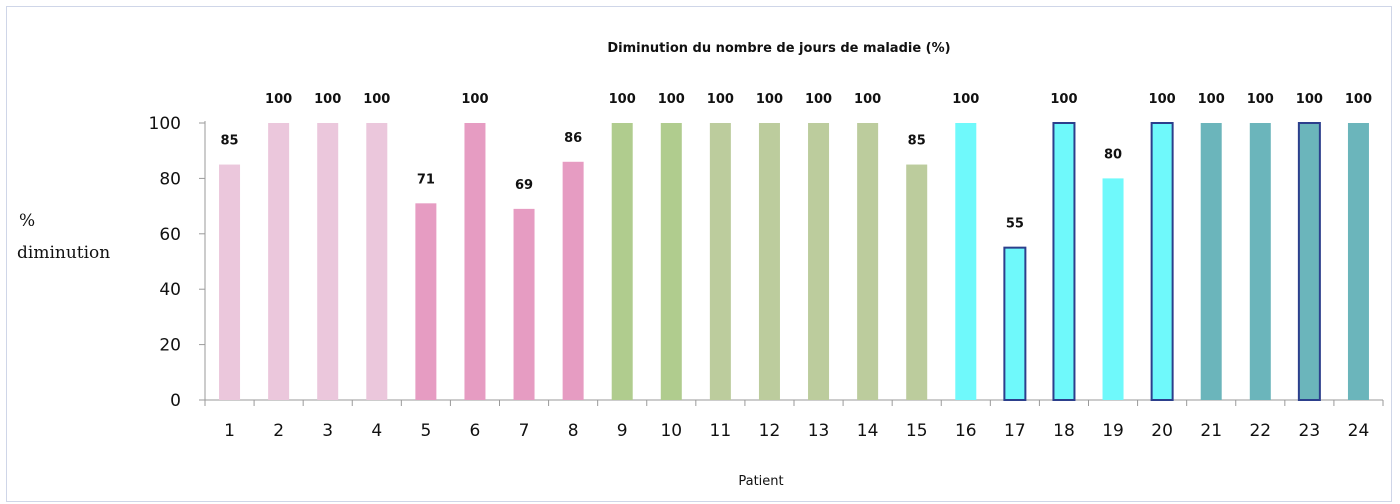  What do you see at coordinates (794, 420) in the screenshot?
I see `x-axis: 1 2 3 4 5 6 7 8 9 10 11 12 13 14 15 16 17 18 19 20 21 22 23 24` at bounding box center [794, 420].